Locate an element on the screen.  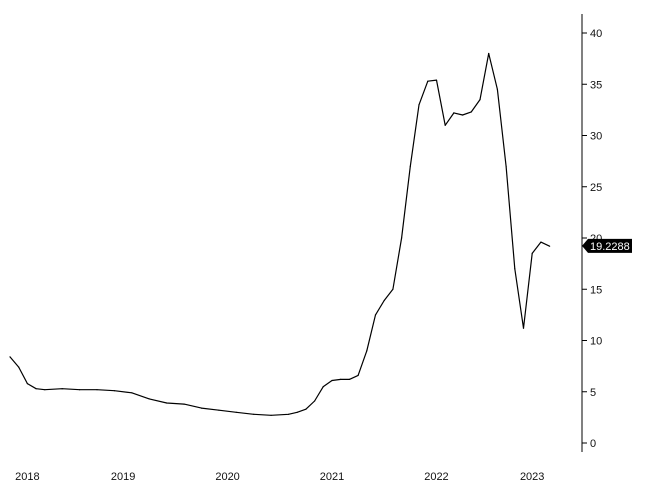
y-tick-label: 40 is located at coordinates (596, 34).